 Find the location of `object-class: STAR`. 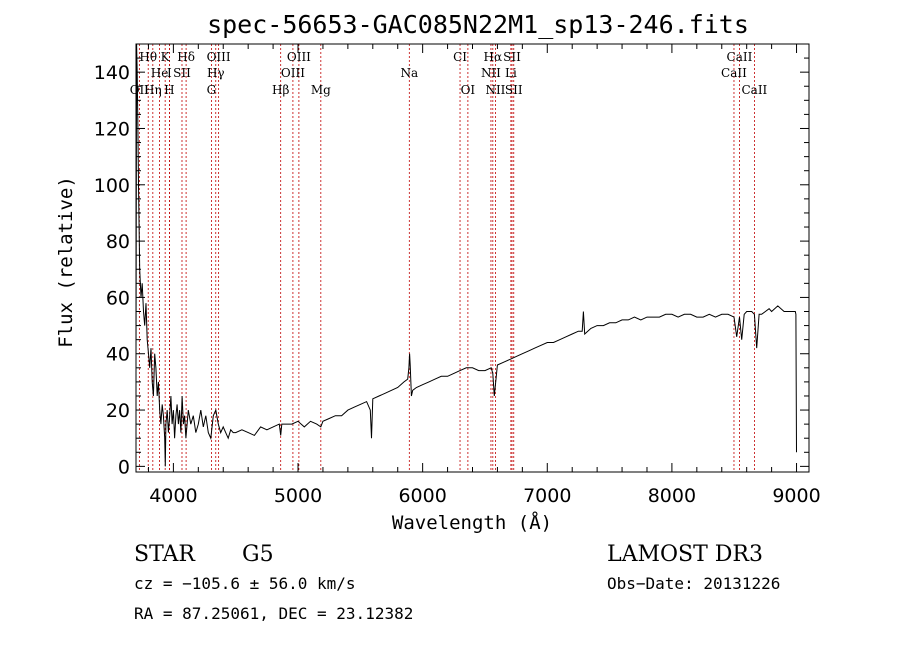

object-class: STAR is located at coordinates (165, 554).